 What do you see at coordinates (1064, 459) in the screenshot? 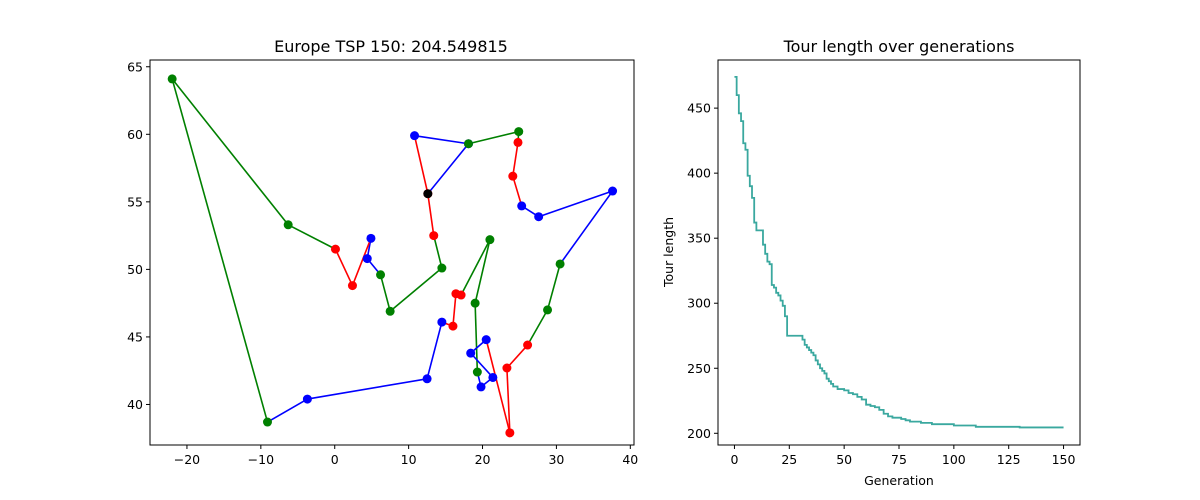
I see `history-x-tick-label: 150` at bounding box center [1064, 459].